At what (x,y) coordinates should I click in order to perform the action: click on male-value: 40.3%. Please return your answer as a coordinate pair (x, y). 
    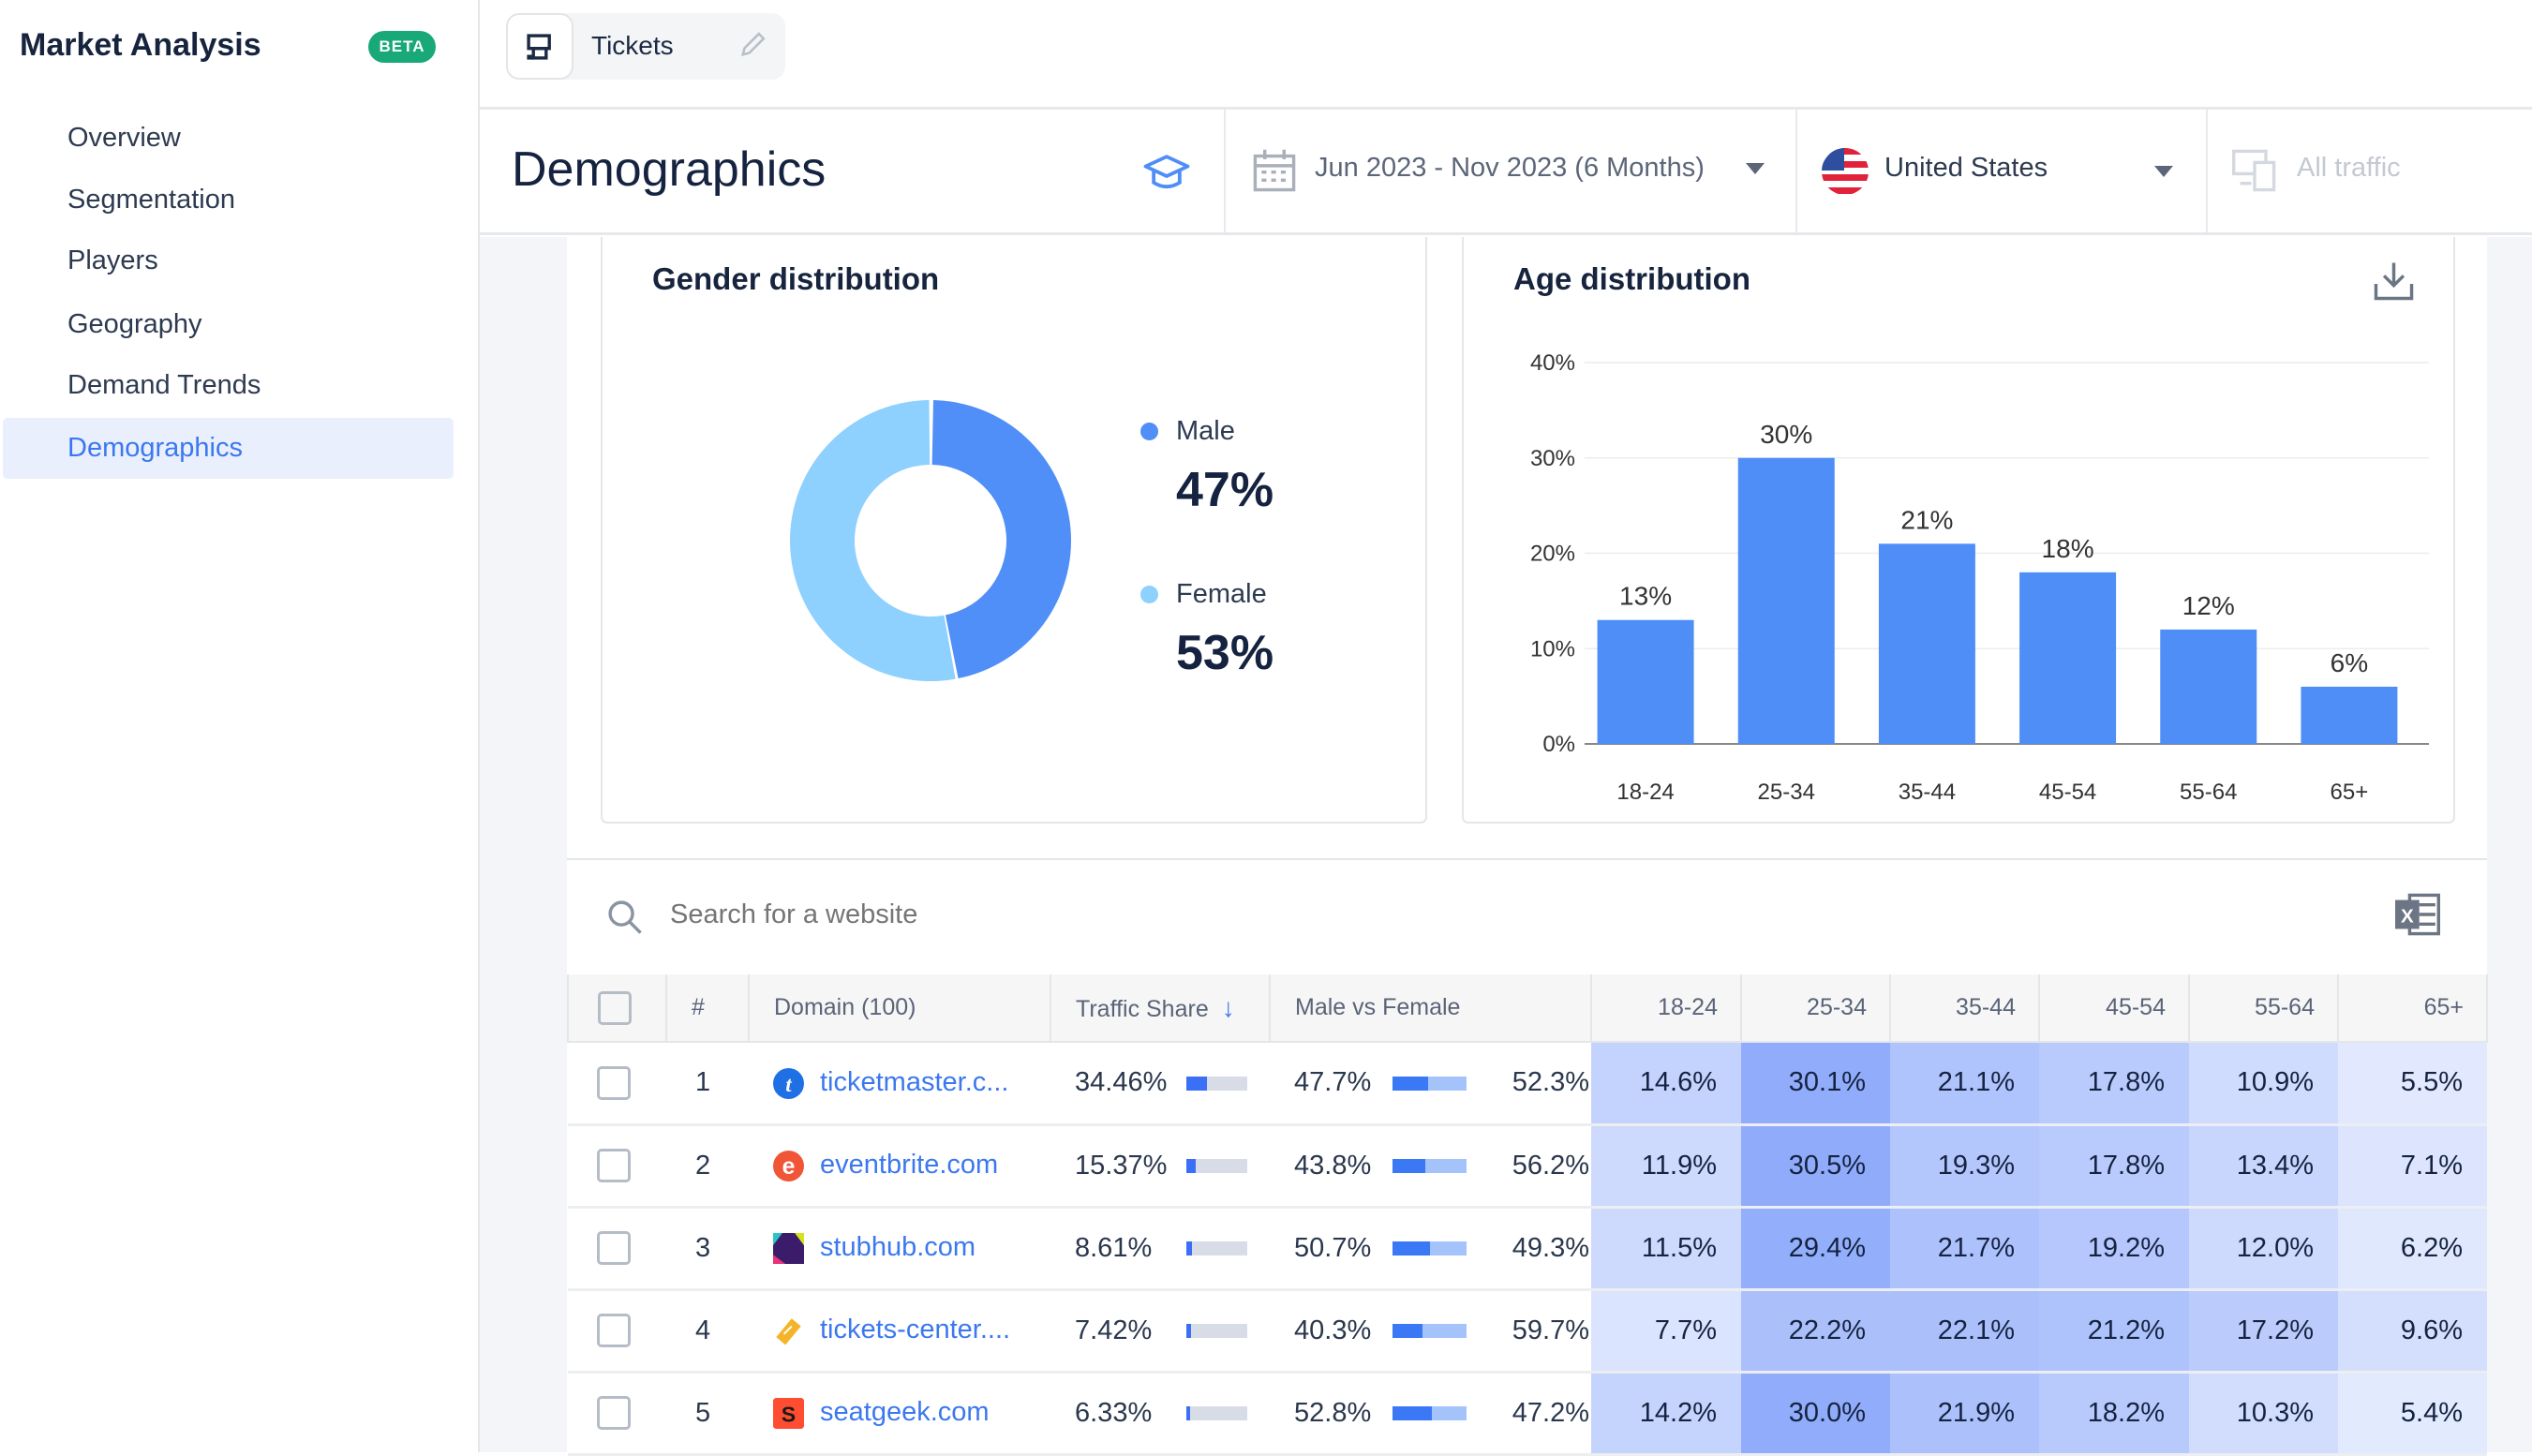
    Looking at the image, I should click on (1333, 1330).